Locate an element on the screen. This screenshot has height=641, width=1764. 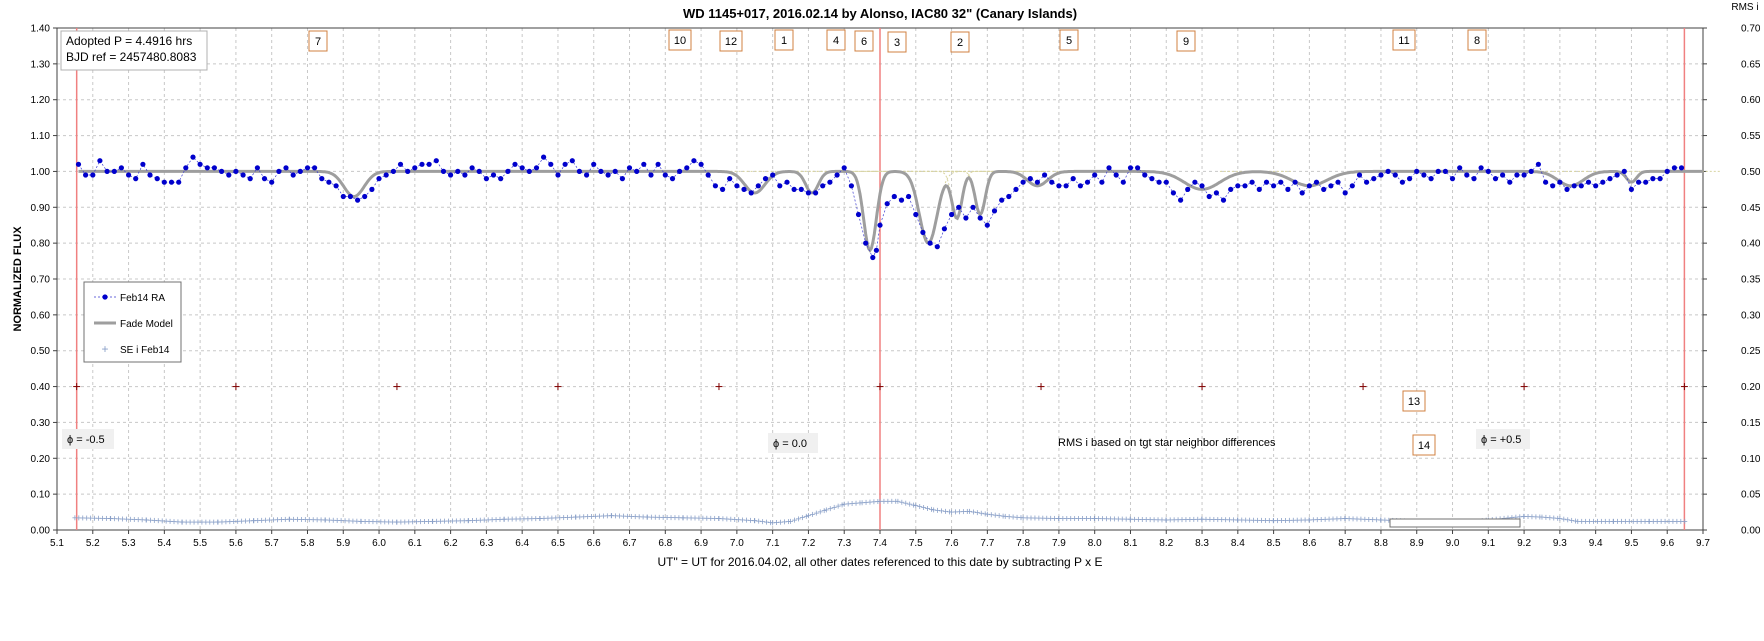
ephemeris-markers is located at coordinates (880, 387).